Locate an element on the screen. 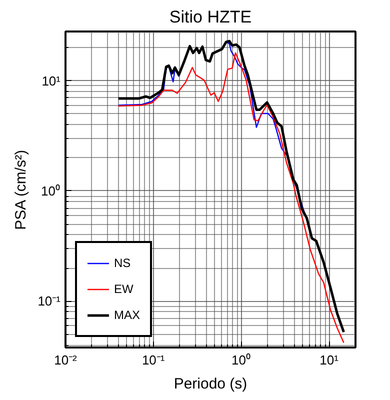 The width and height of the screenshot is (390, 400). x-tick-label: 10⁰ is located at coordinates (241, 360).